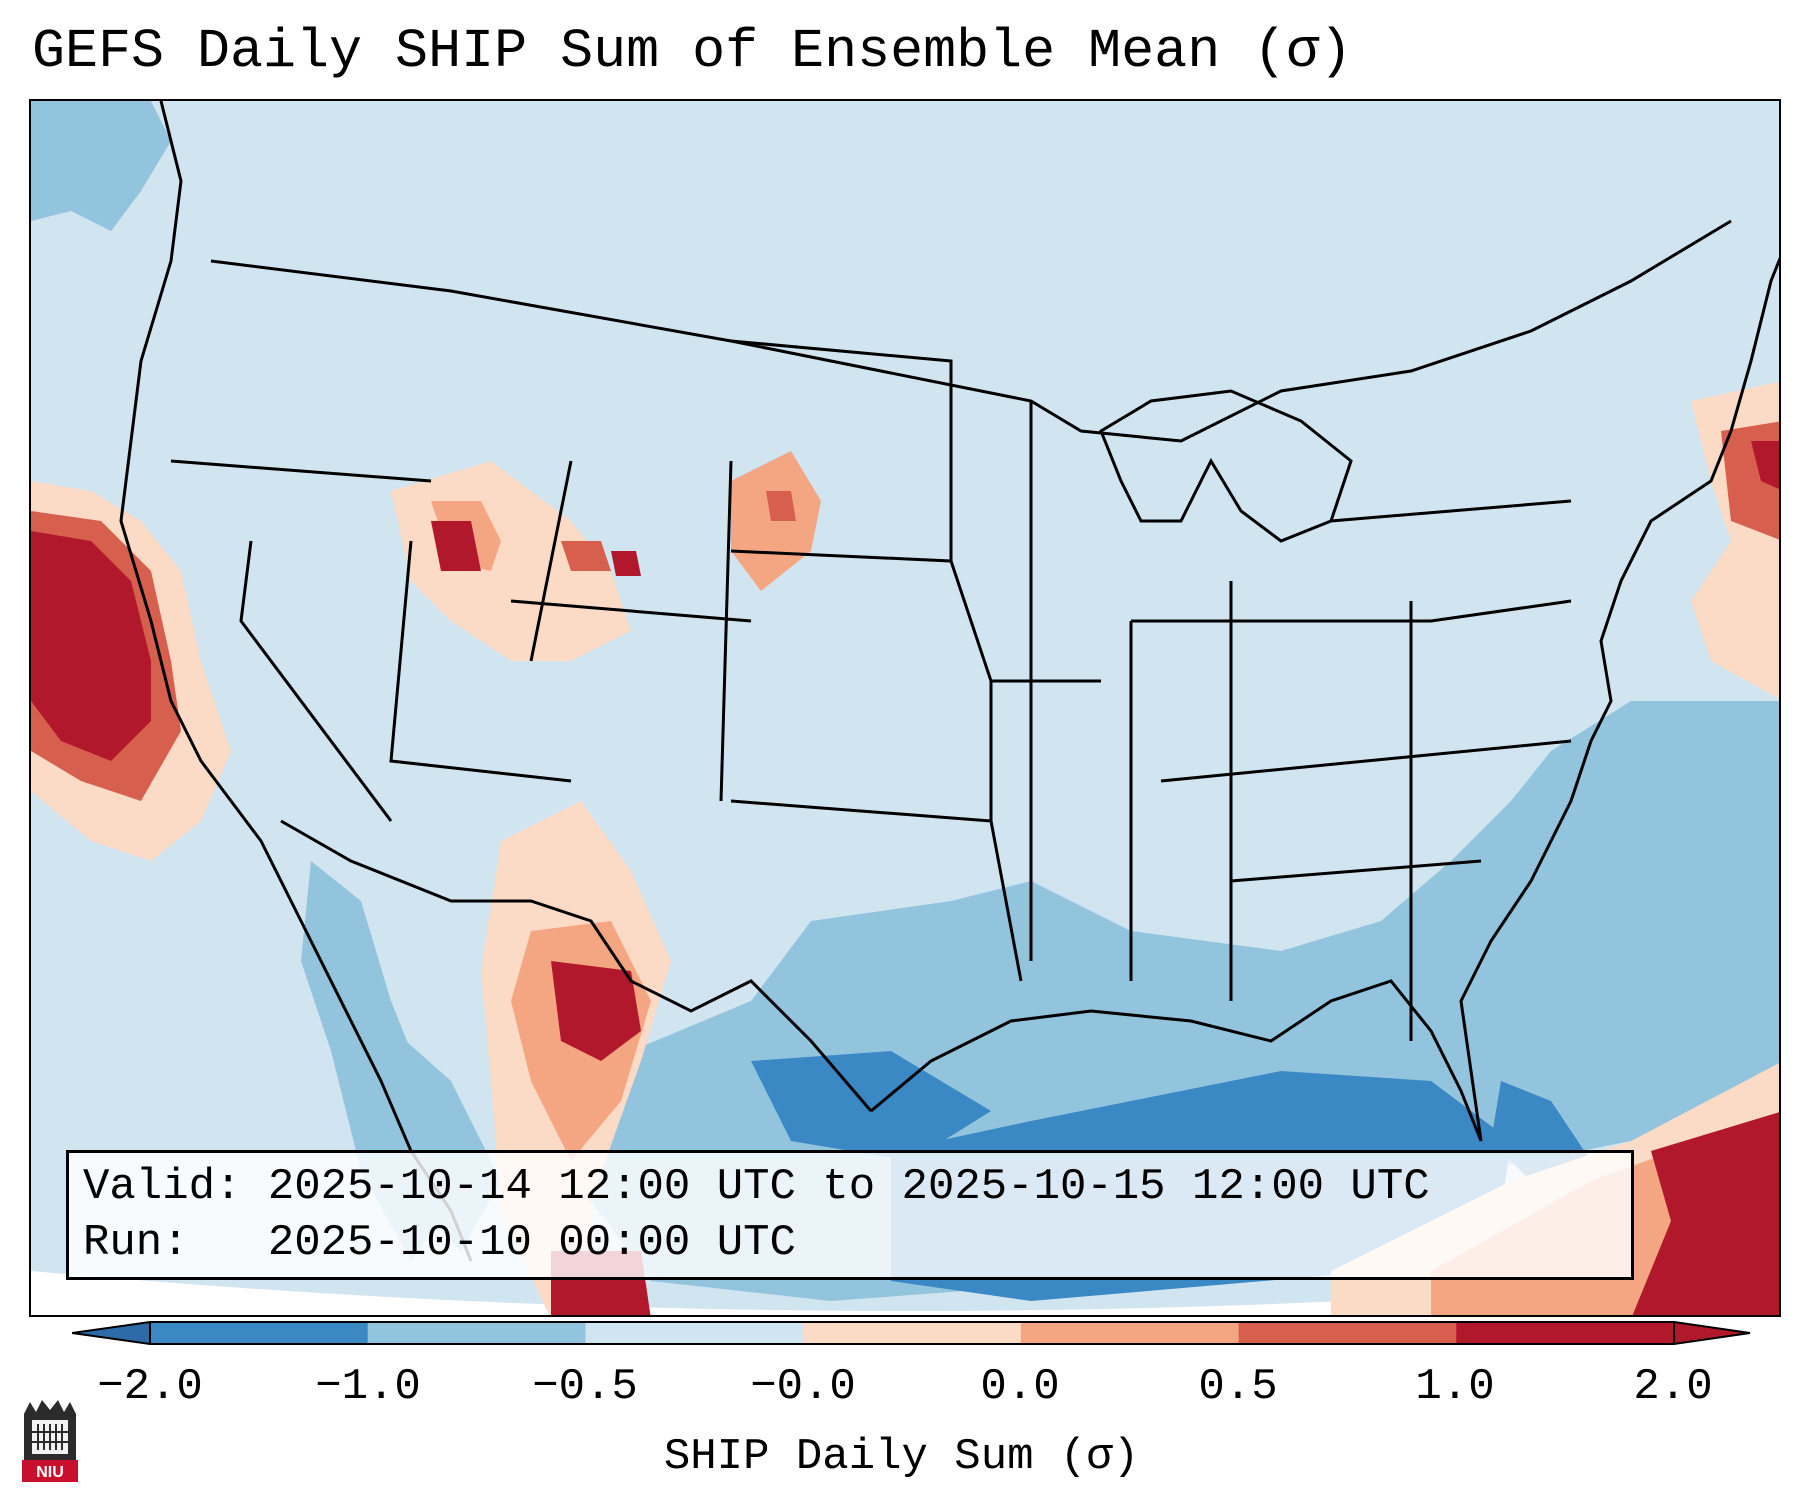 The image size is (1803, 1506). Describe the element at coordinates (596, 1011) in the screenshot. I see `nm-tx-red` at that location.